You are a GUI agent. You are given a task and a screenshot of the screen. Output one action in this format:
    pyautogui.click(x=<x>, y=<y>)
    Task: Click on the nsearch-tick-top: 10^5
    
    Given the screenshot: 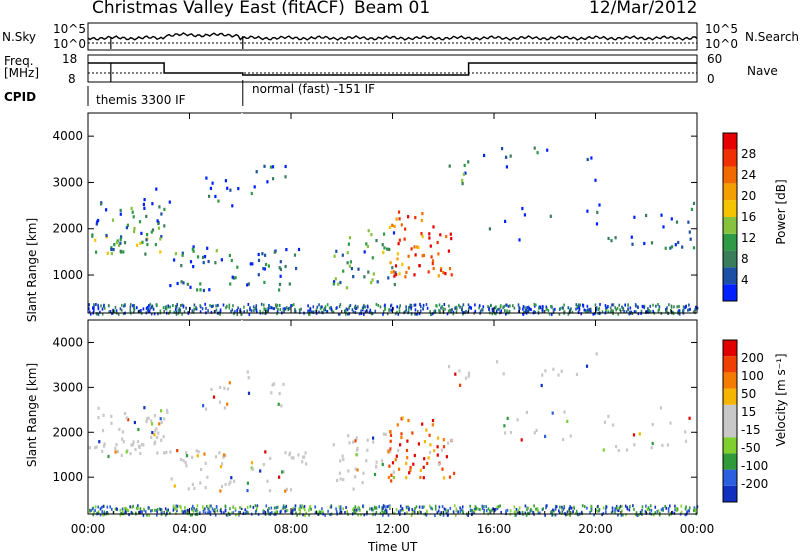 What is the action you would take?
    pyautogui.click(x=721, y=29)
    